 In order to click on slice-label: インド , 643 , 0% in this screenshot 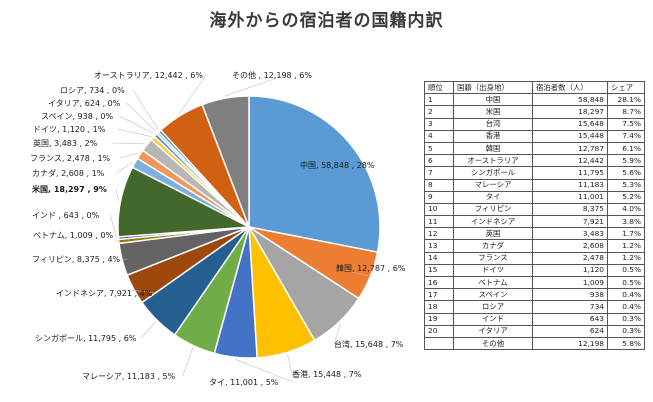, I will do `click(66, 215)`.